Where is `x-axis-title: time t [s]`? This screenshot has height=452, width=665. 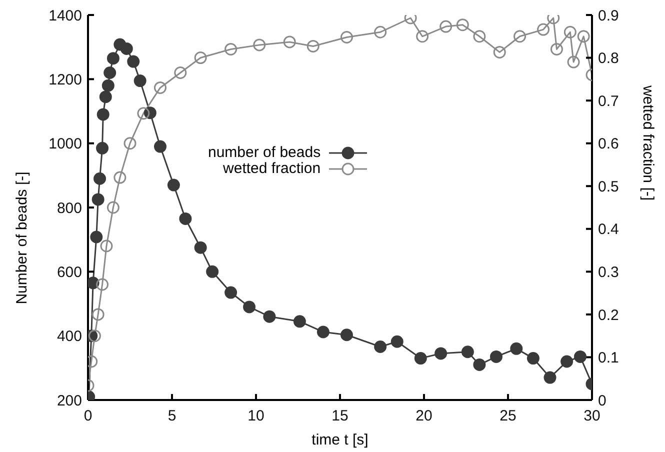
x-axis-title: time t [s] is located at coordinates (340, 440).